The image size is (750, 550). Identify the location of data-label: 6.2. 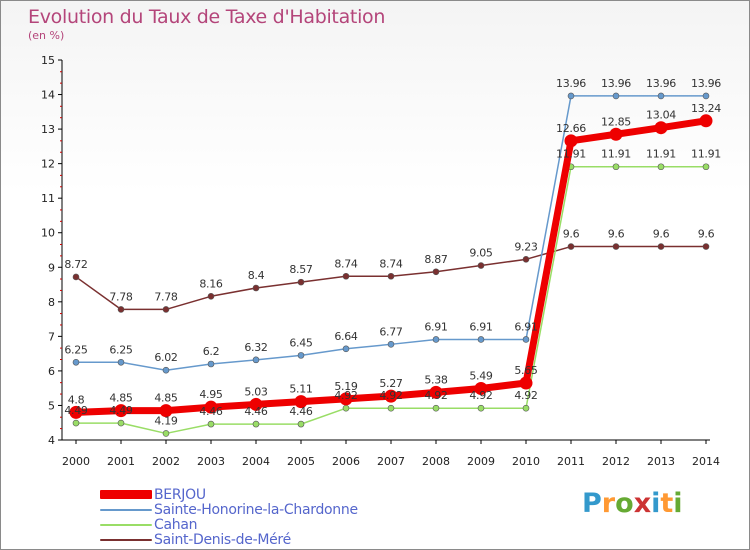
(211, 351).